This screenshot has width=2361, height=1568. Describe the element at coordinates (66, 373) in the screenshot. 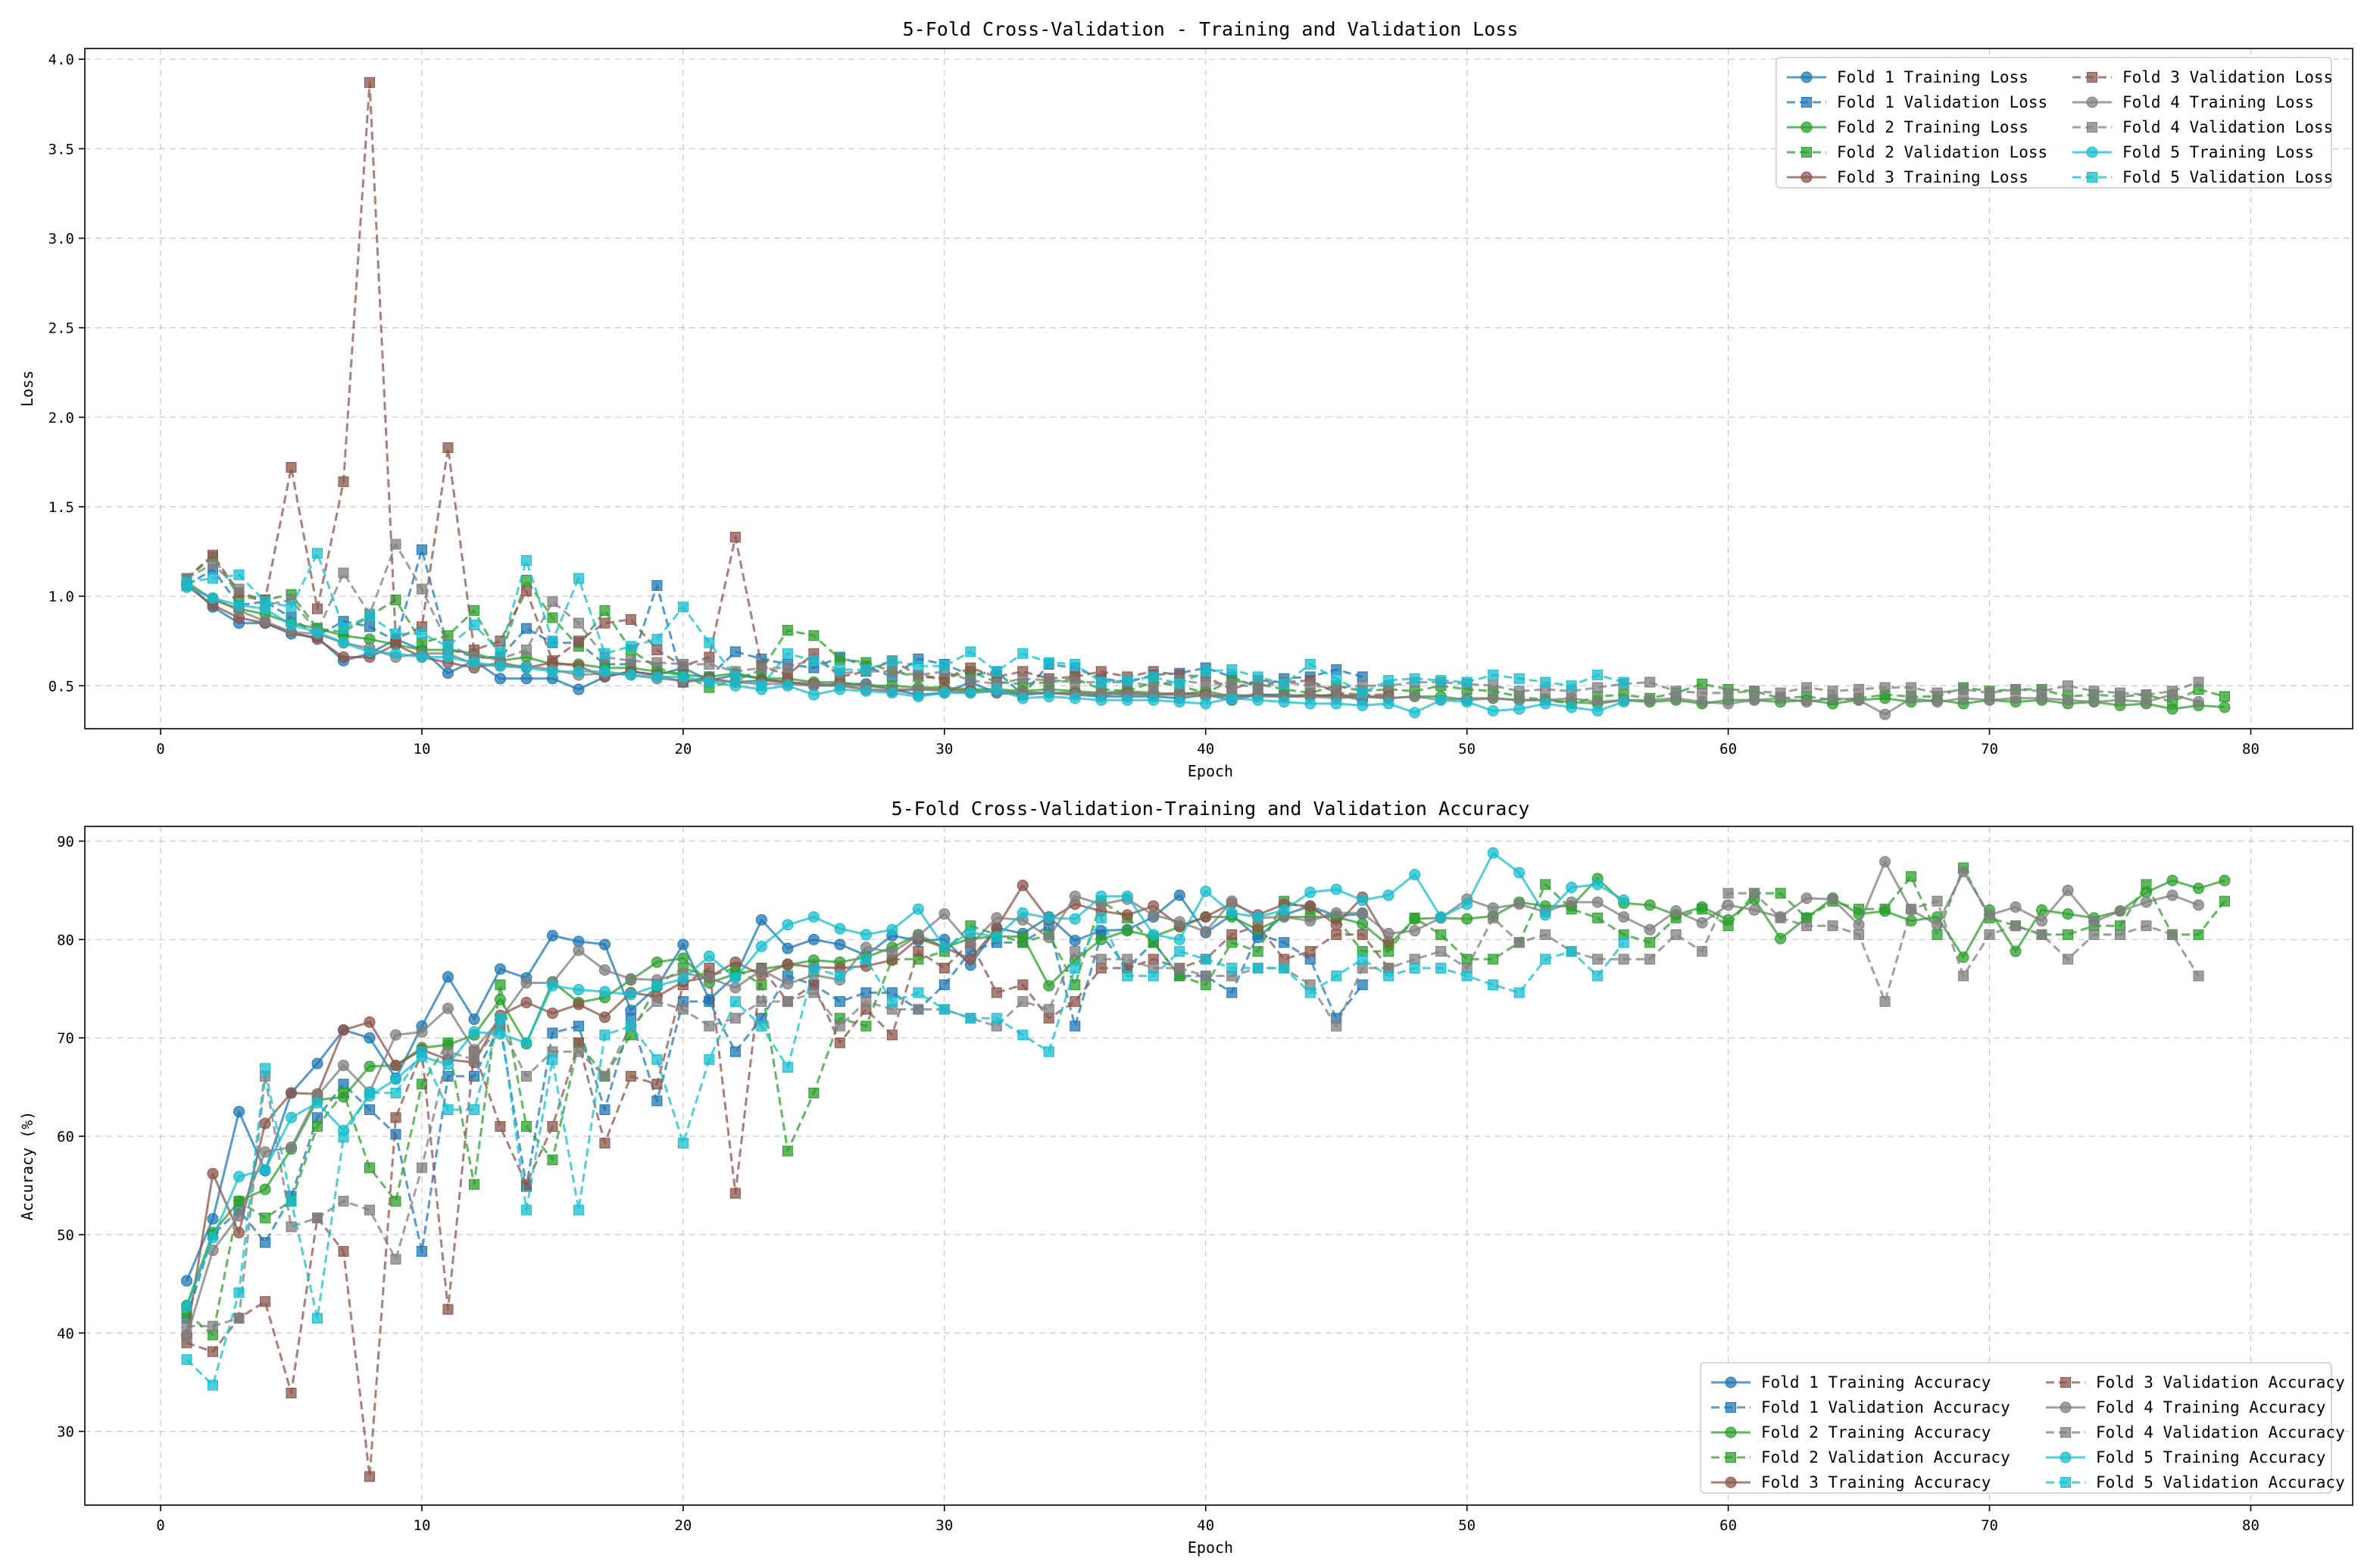

I see `loss-y-ticks: 0.5 1.0 1.5 2.0 2.5 3.0 3.5 4.0` at that location.